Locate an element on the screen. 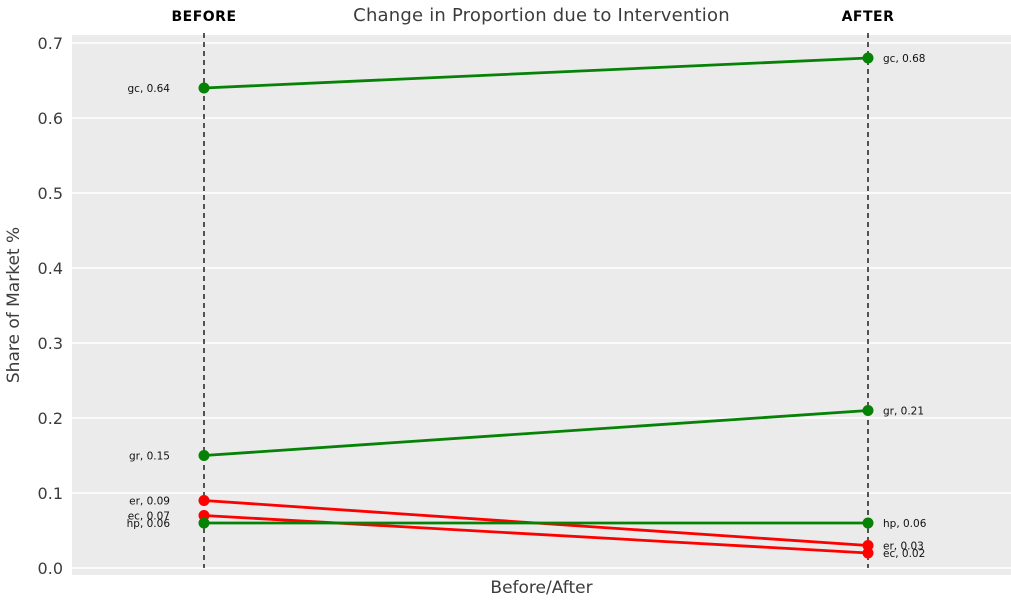 The width and height of the screenshot is (1011, 611). column-header-after: AFTER is located at coordinates (868, 17).